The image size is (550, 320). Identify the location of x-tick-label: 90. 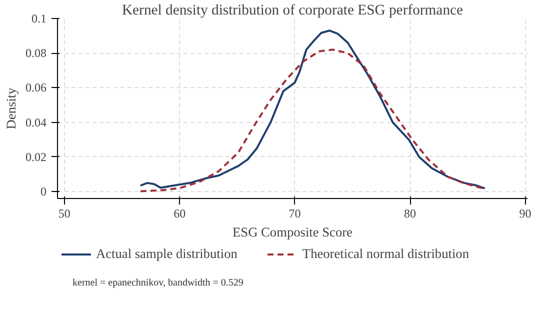
(525, 213).